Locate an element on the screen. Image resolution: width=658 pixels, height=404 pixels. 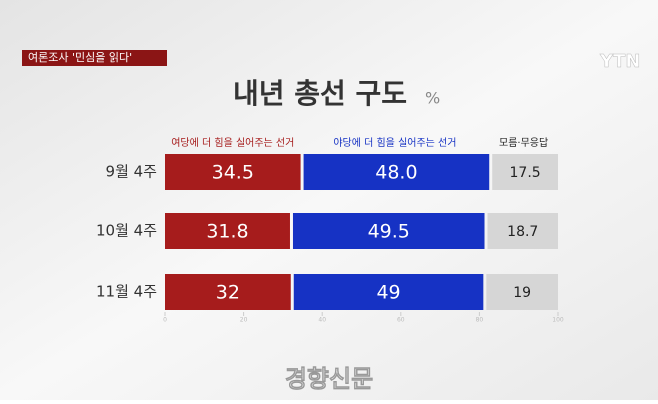
banner-box is located at coordinates (94, 58).